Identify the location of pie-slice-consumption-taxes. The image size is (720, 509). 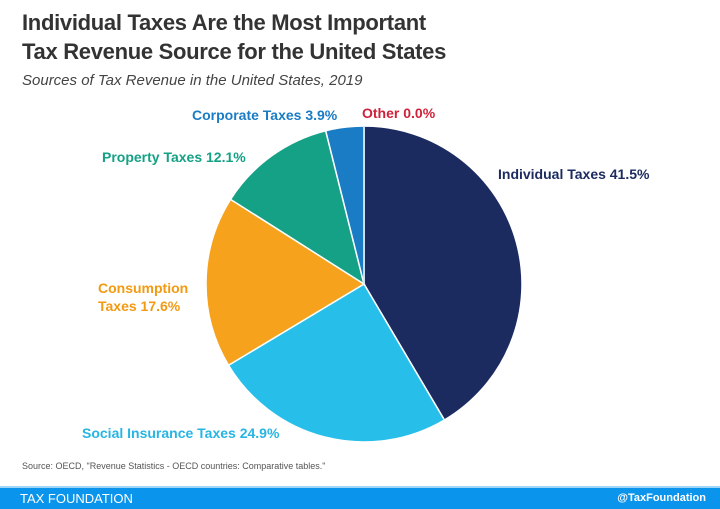
(285, 282).